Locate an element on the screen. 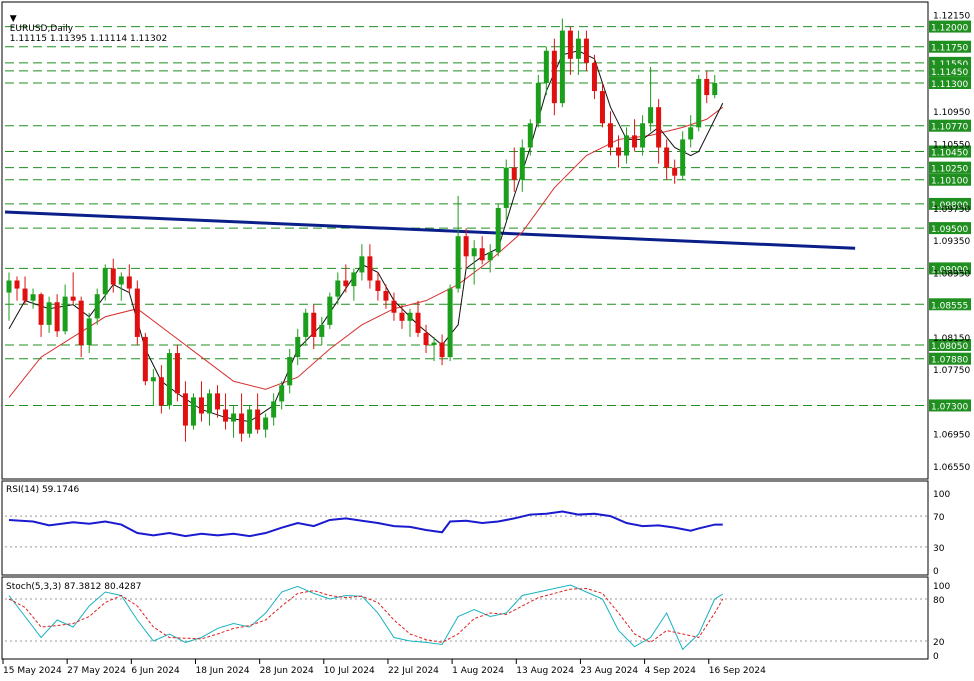 This screenshot has height=681, width=974. collapse-triangle-icon: ▼ is located at coordinates (13, 19).